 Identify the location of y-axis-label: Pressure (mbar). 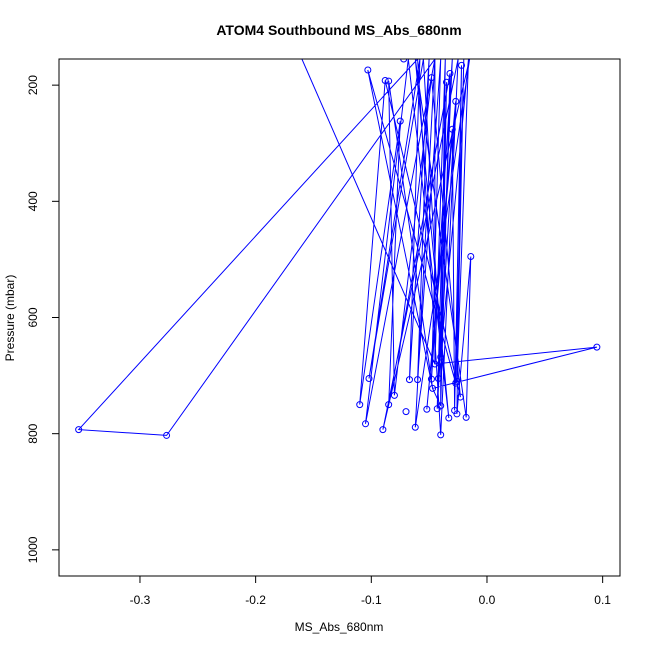
(10, 318).